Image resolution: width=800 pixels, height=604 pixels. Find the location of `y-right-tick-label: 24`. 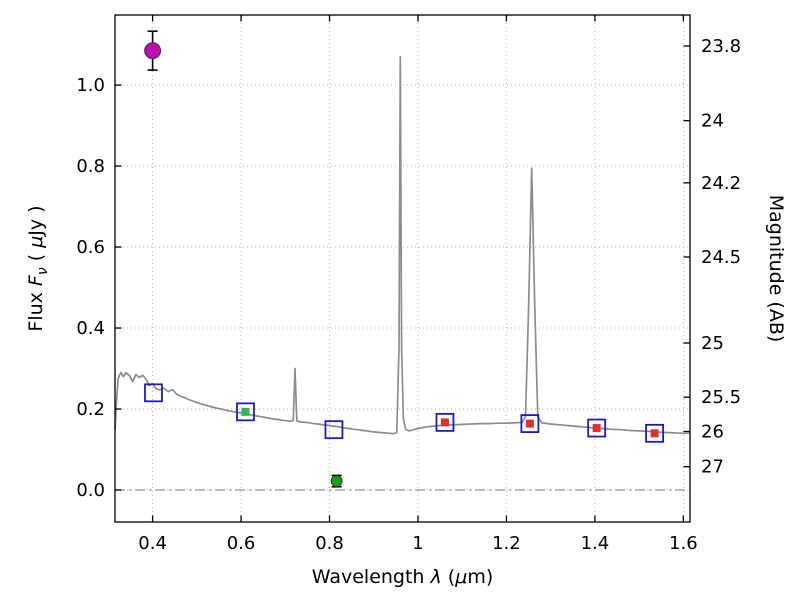

y-right-tick-label: 24 is located at coordinates (712, 121).